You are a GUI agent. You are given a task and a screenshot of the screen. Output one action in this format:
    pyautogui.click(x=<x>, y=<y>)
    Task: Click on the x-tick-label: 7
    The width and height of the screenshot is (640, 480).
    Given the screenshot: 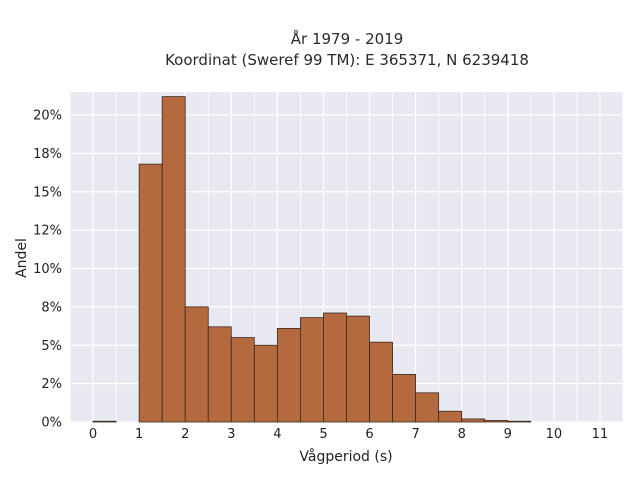 What is the action you would take?
    pyautogui.click(x=415, y=434)
    